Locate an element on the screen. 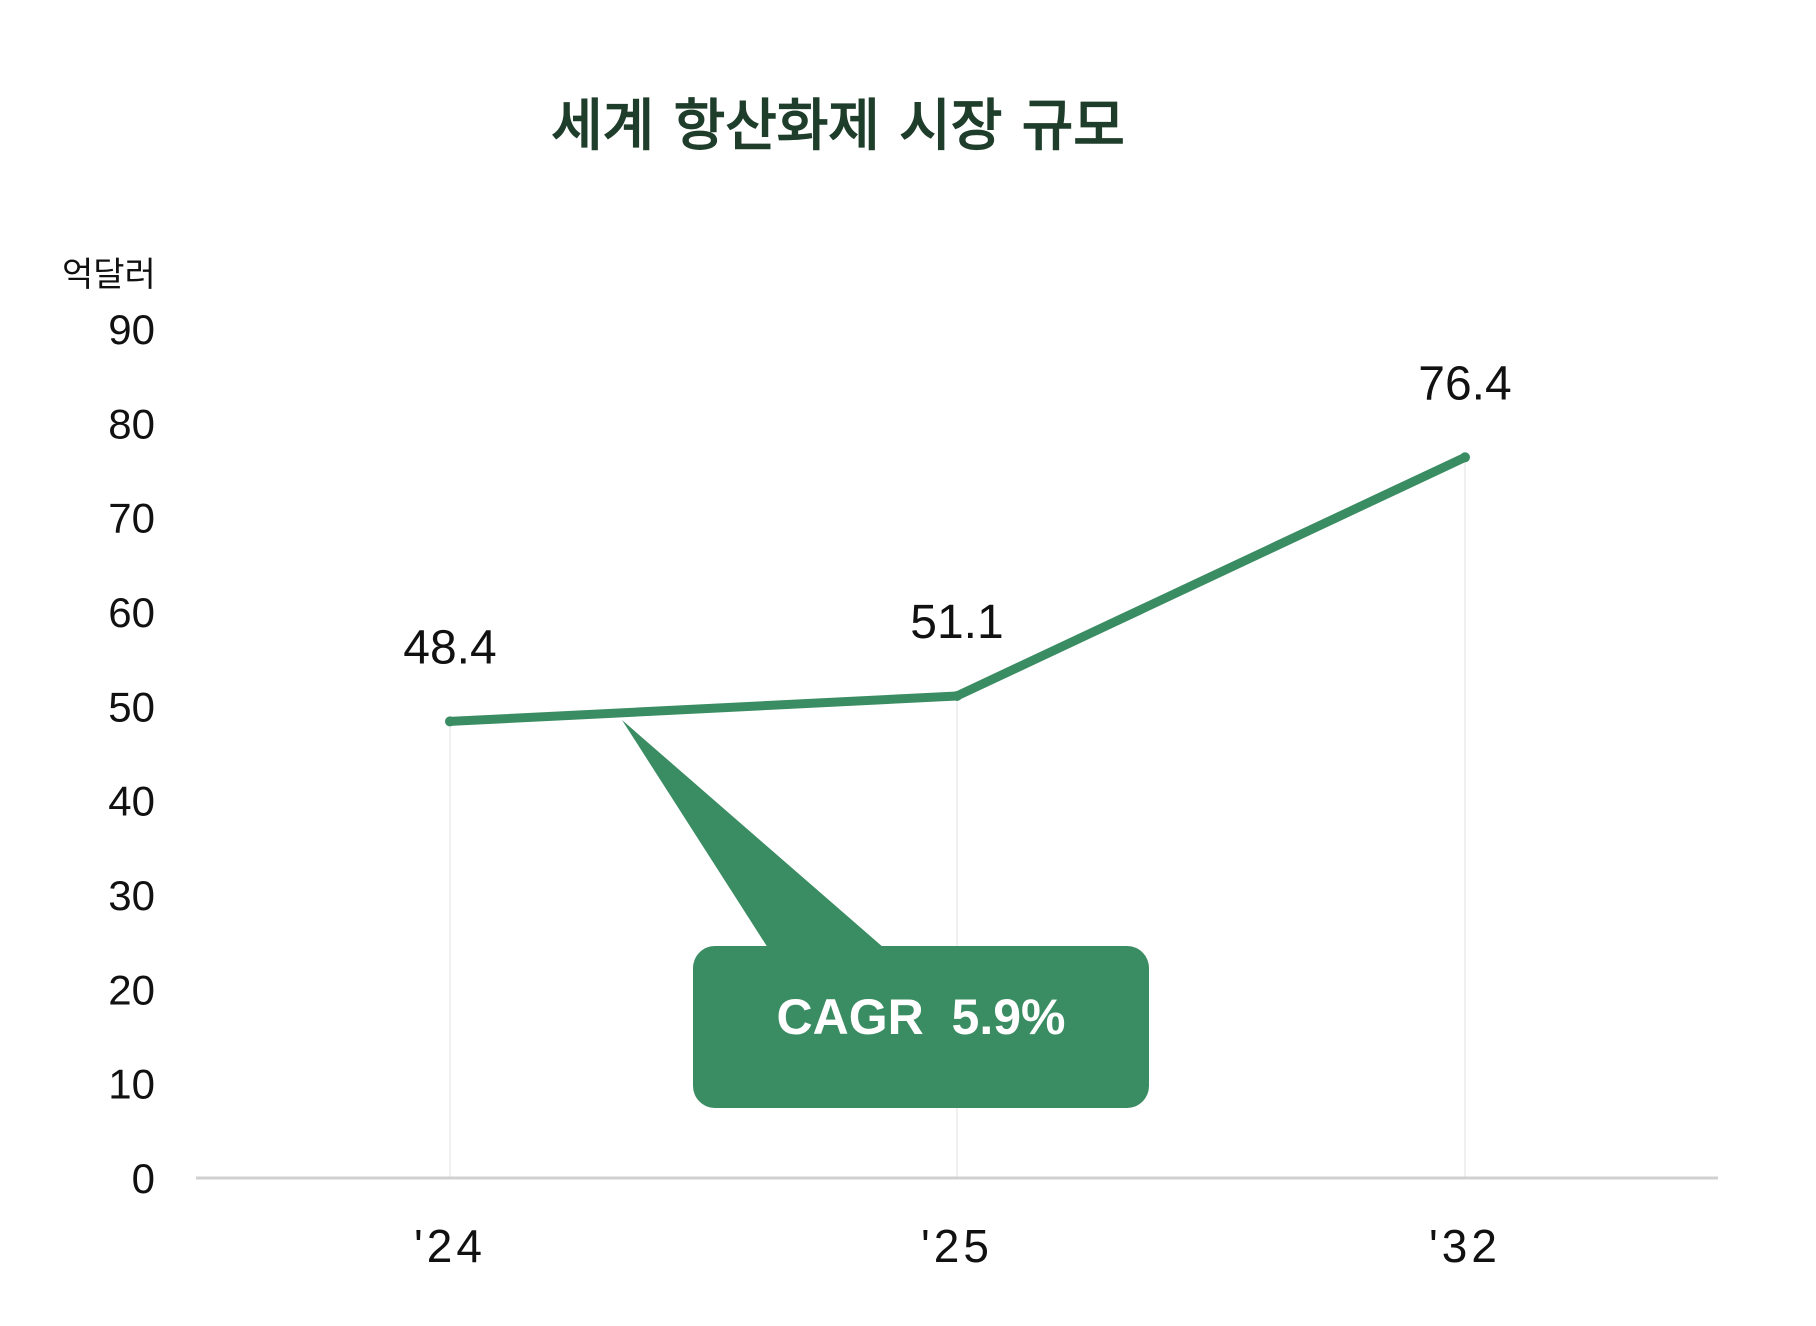  cagr-callout: CAGR 5.9% is located at coordinates (885, 914).